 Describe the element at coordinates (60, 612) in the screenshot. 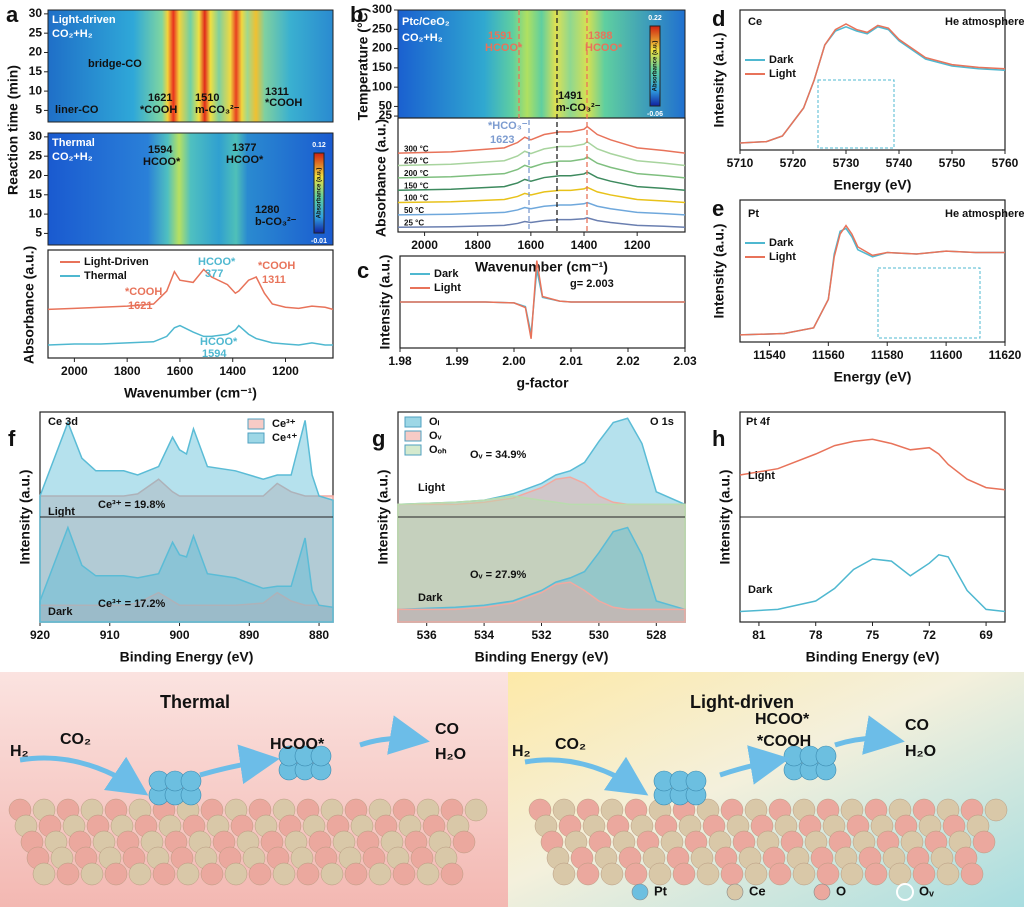

I see `annotation: Dark` at that location.